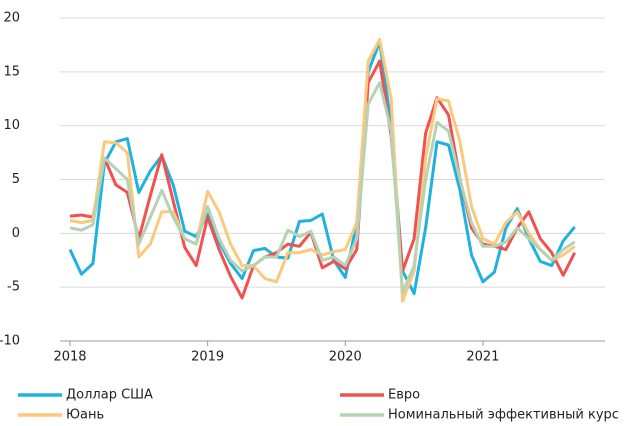  I want to click on legend-label: Доллар США, so click(109, 395).